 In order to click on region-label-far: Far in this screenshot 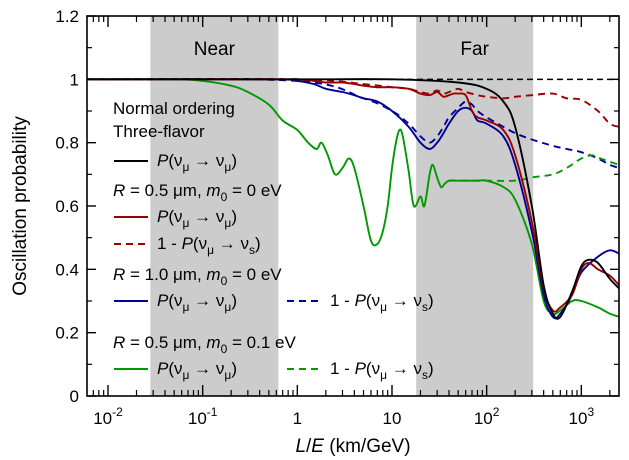, I will do `click(474, 49)`.